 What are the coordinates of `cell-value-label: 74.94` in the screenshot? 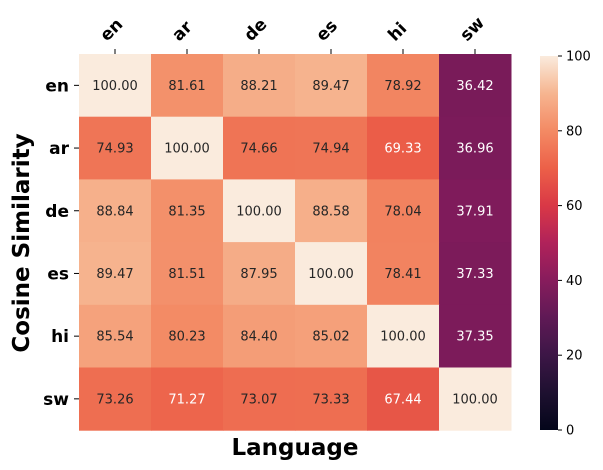 It's located at (330, 149).